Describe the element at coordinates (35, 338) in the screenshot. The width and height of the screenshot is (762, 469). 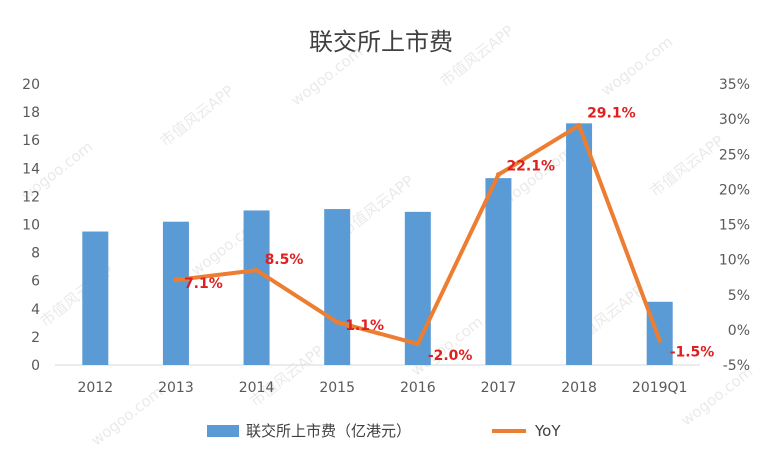
I see `left-tick-label: 2` at that location.